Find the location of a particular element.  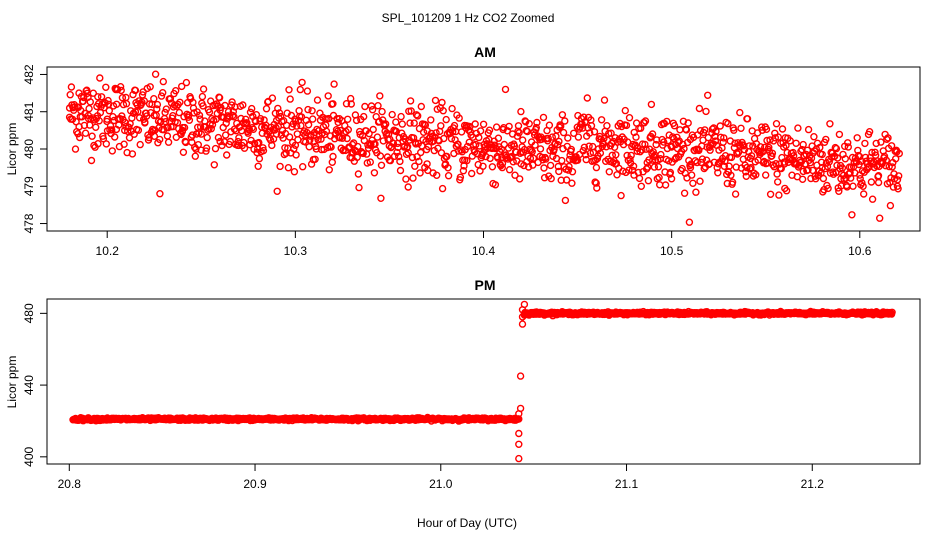

x-tick-label: 10.4 is located at coordinates (484, 251).